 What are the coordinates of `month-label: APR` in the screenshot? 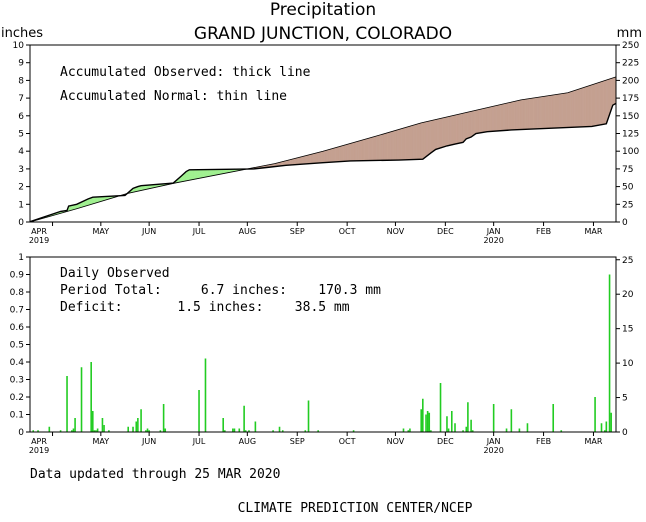 It's located at (39, 441).